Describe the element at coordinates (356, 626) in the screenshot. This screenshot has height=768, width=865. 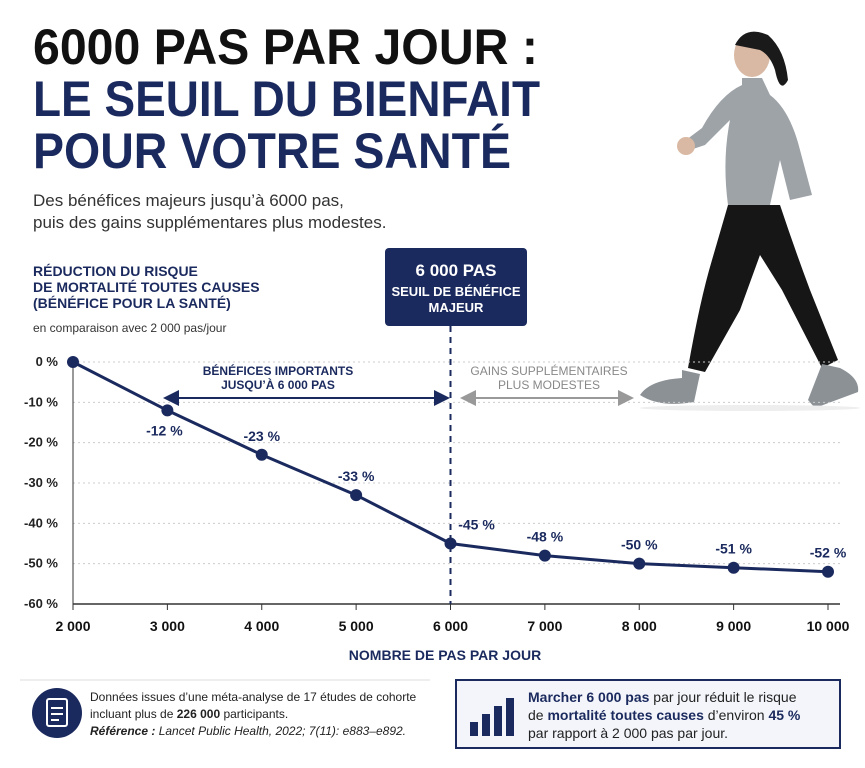
I see `x-tick-label: 5 000` at that location.